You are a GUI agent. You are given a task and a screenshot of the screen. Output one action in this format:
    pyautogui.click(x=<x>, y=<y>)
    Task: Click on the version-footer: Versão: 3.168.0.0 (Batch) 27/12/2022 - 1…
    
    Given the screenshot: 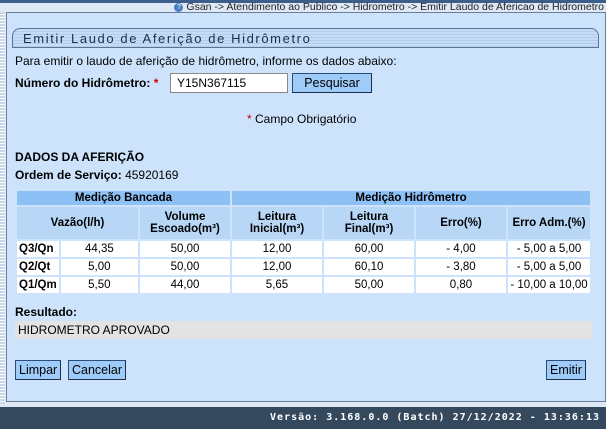 What is the action you would take?
    pyautogui.click(x=303, y=418)
    